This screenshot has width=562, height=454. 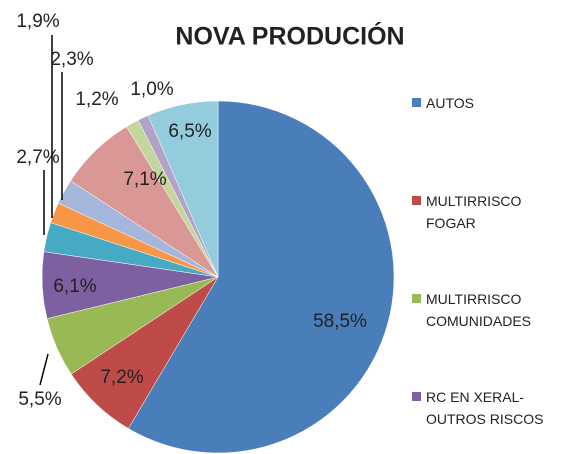 What do you see at coordinates (44, 369) in the screenshot?
I see `leader-line` at bounding box center [44, 369].